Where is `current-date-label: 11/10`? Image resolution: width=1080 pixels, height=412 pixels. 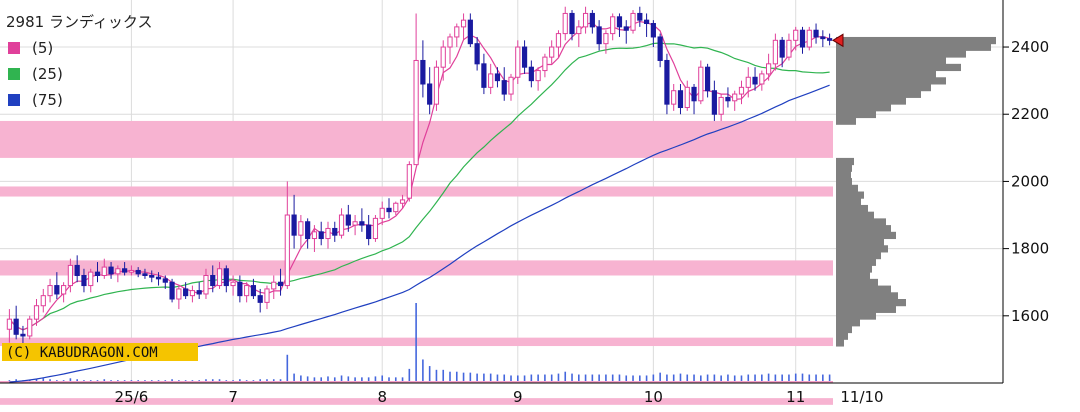
current-date-label: 11/10 is located at coordinates (861, 397).